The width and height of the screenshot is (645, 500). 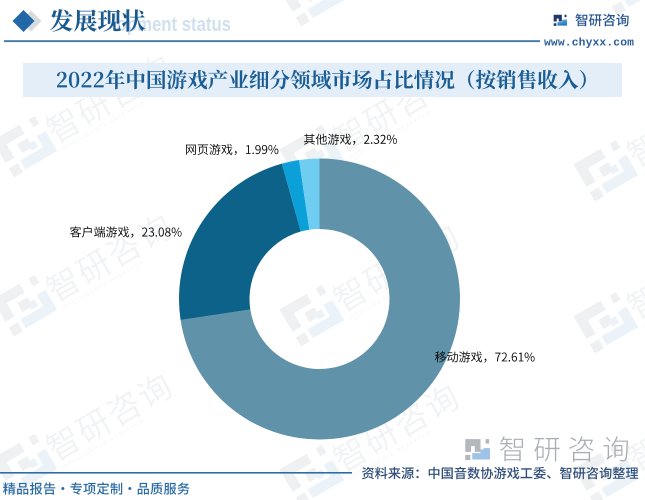 I want to click on svg-text: www.chyxx.com, so click(x=589, y=44).